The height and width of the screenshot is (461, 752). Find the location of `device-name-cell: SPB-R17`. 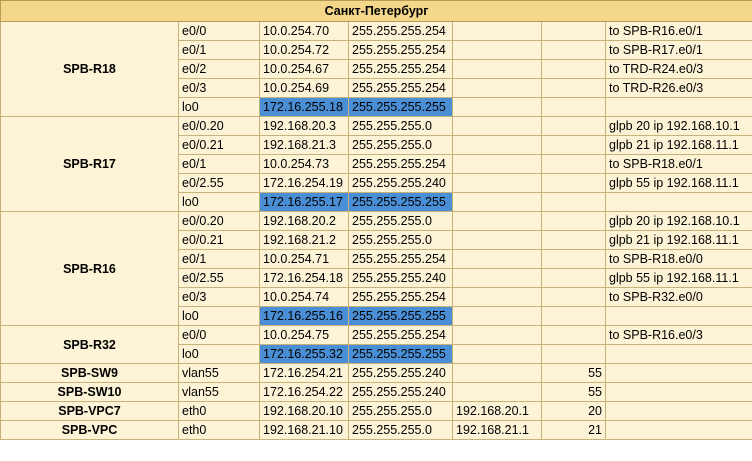

device-name-cell: SPB-R17 is located at coordinates (89, 164).